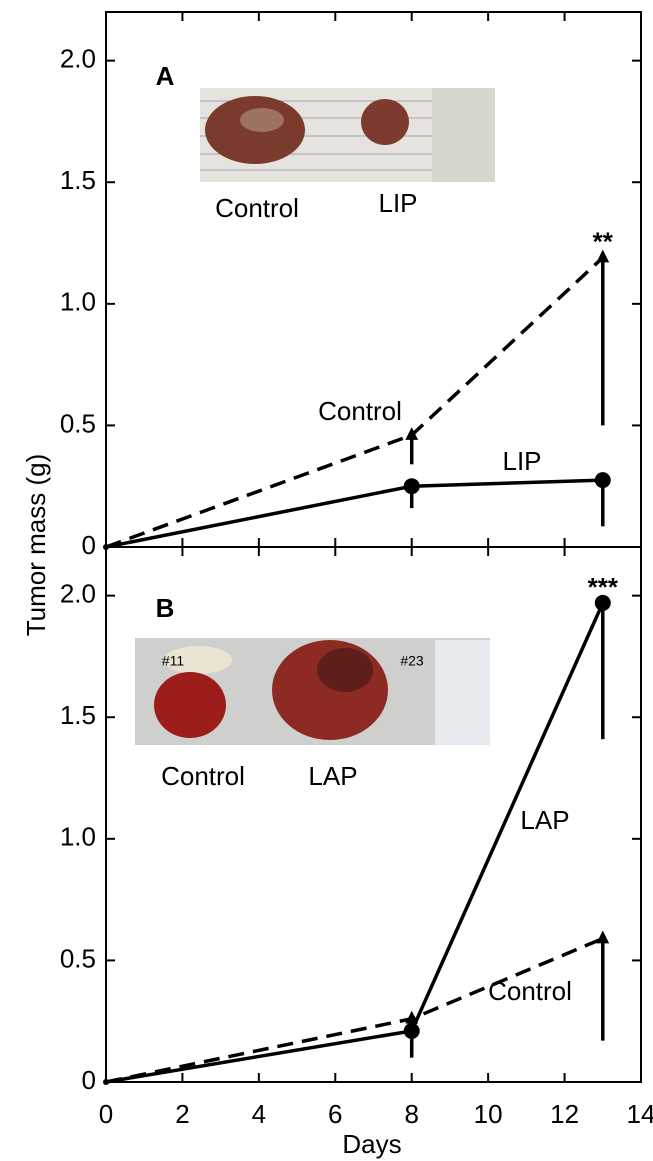 Image resolution: width=653 pixels, height=1161 pixels. I want to click on significance: **, so click(603, 241).